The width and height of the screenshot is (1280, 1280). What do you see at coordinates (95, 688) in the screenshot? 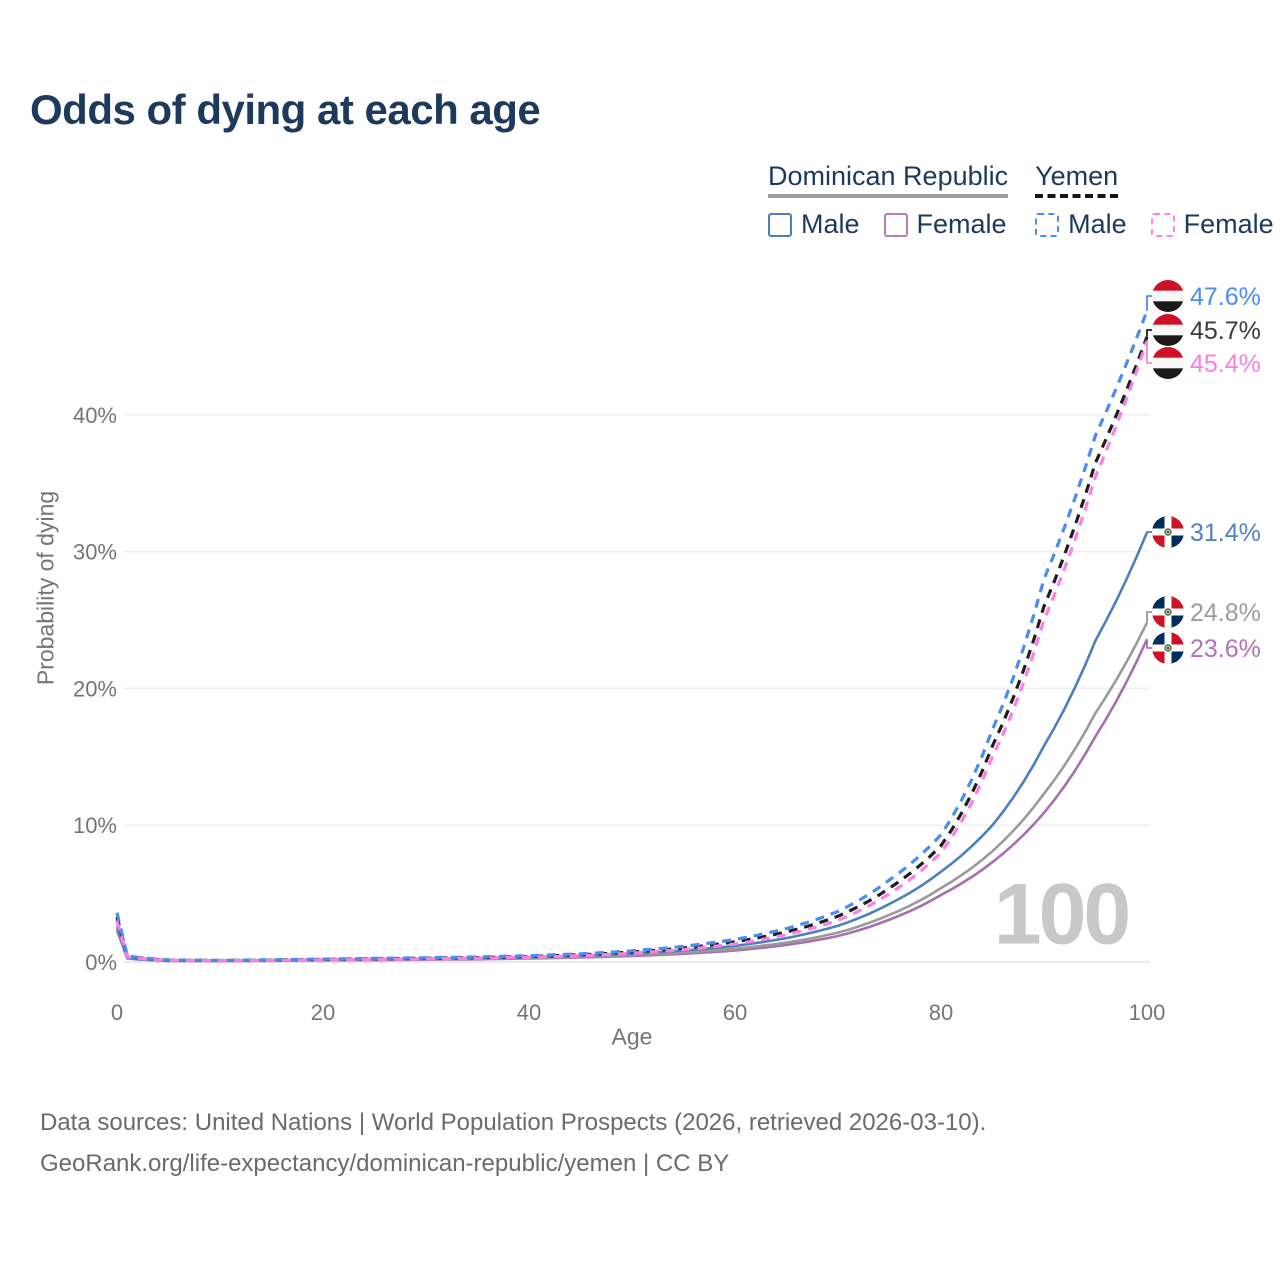
I see `y-tick-label-20: 20%` at bounding box center [95, 688].